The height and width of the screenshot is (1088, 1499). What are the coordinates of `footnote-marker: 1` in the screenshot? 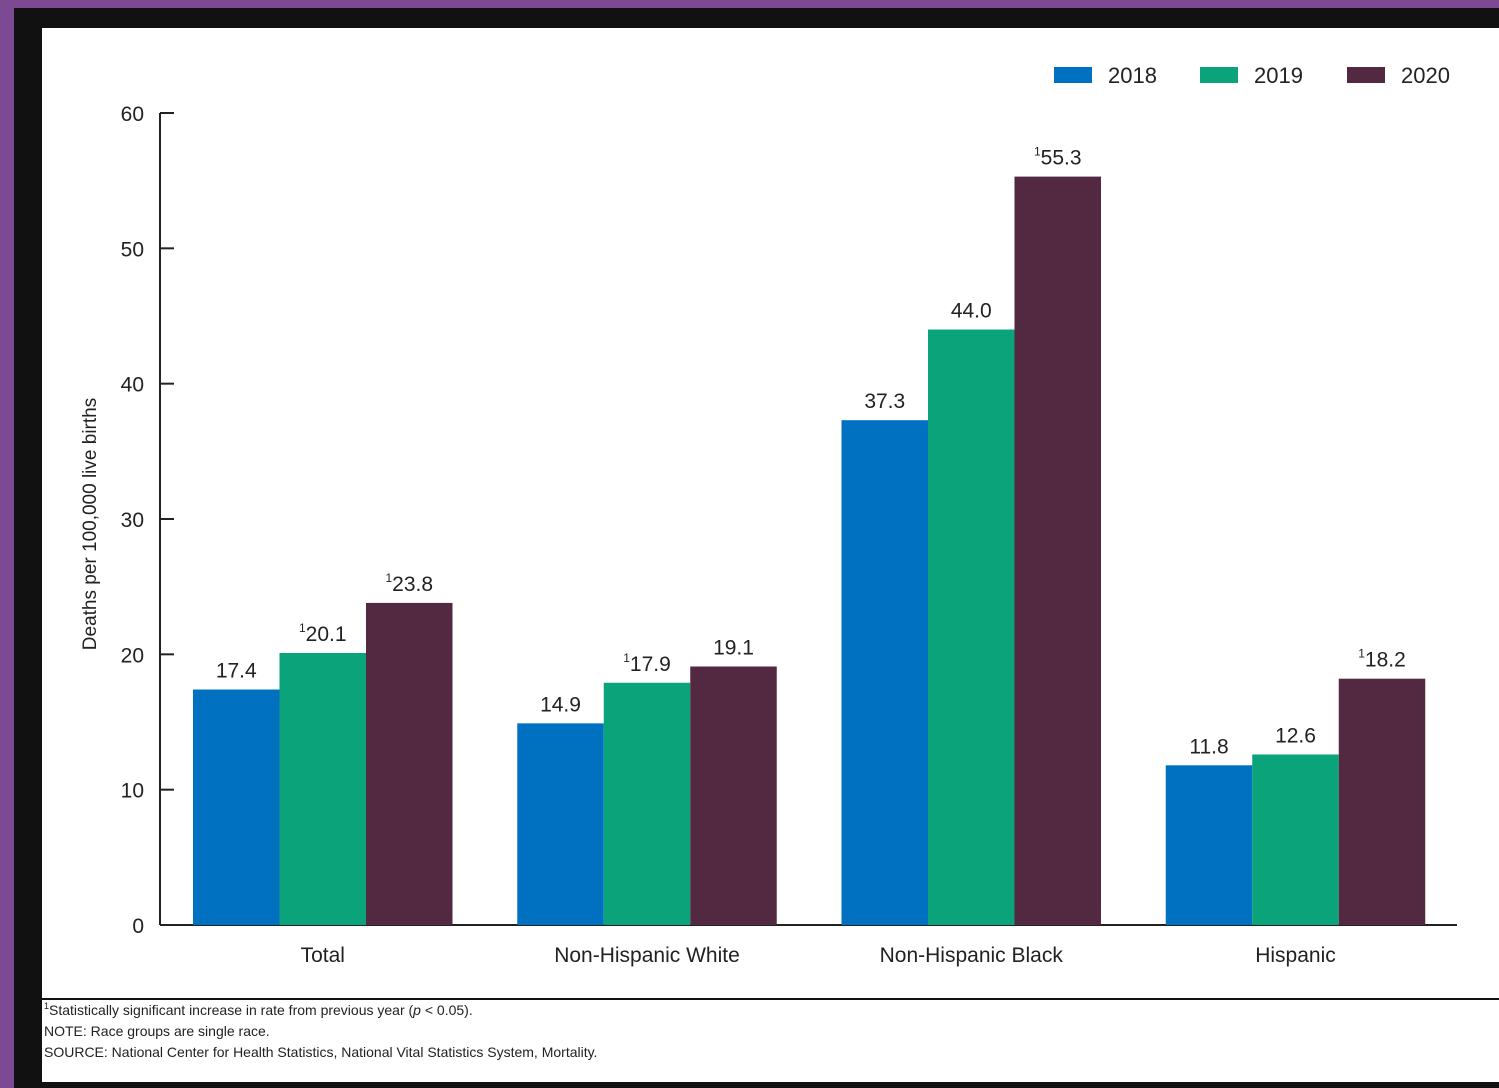 It's located at (47, 1006).